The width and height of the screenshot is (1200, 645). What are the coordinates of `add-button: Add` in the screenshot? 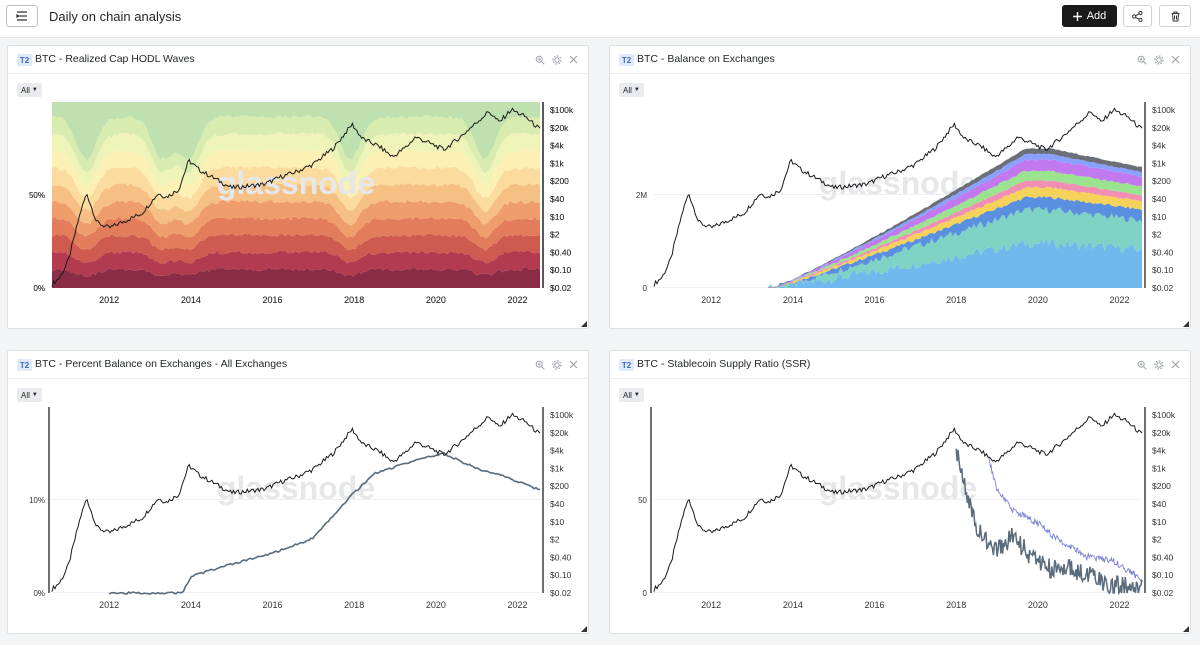 It's located at (1089, 16).